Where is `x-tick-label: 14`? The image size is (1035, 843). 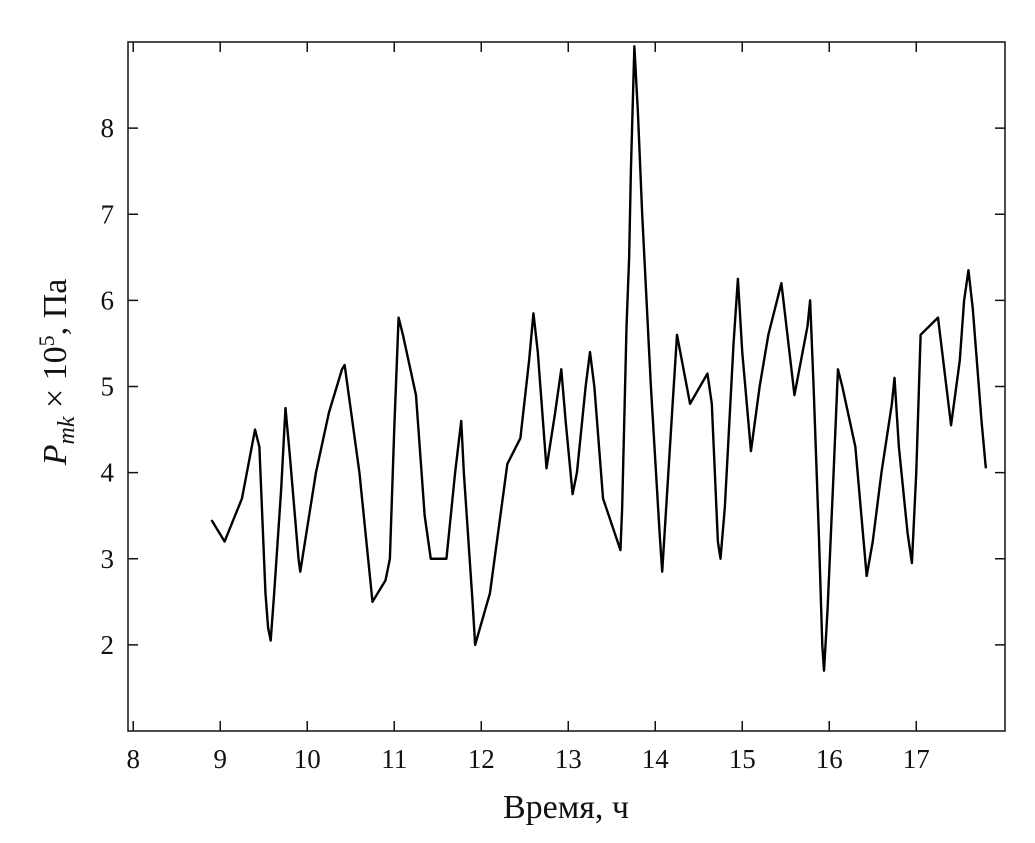 x-tick-label: 14 is located at coordinates (656, 759).